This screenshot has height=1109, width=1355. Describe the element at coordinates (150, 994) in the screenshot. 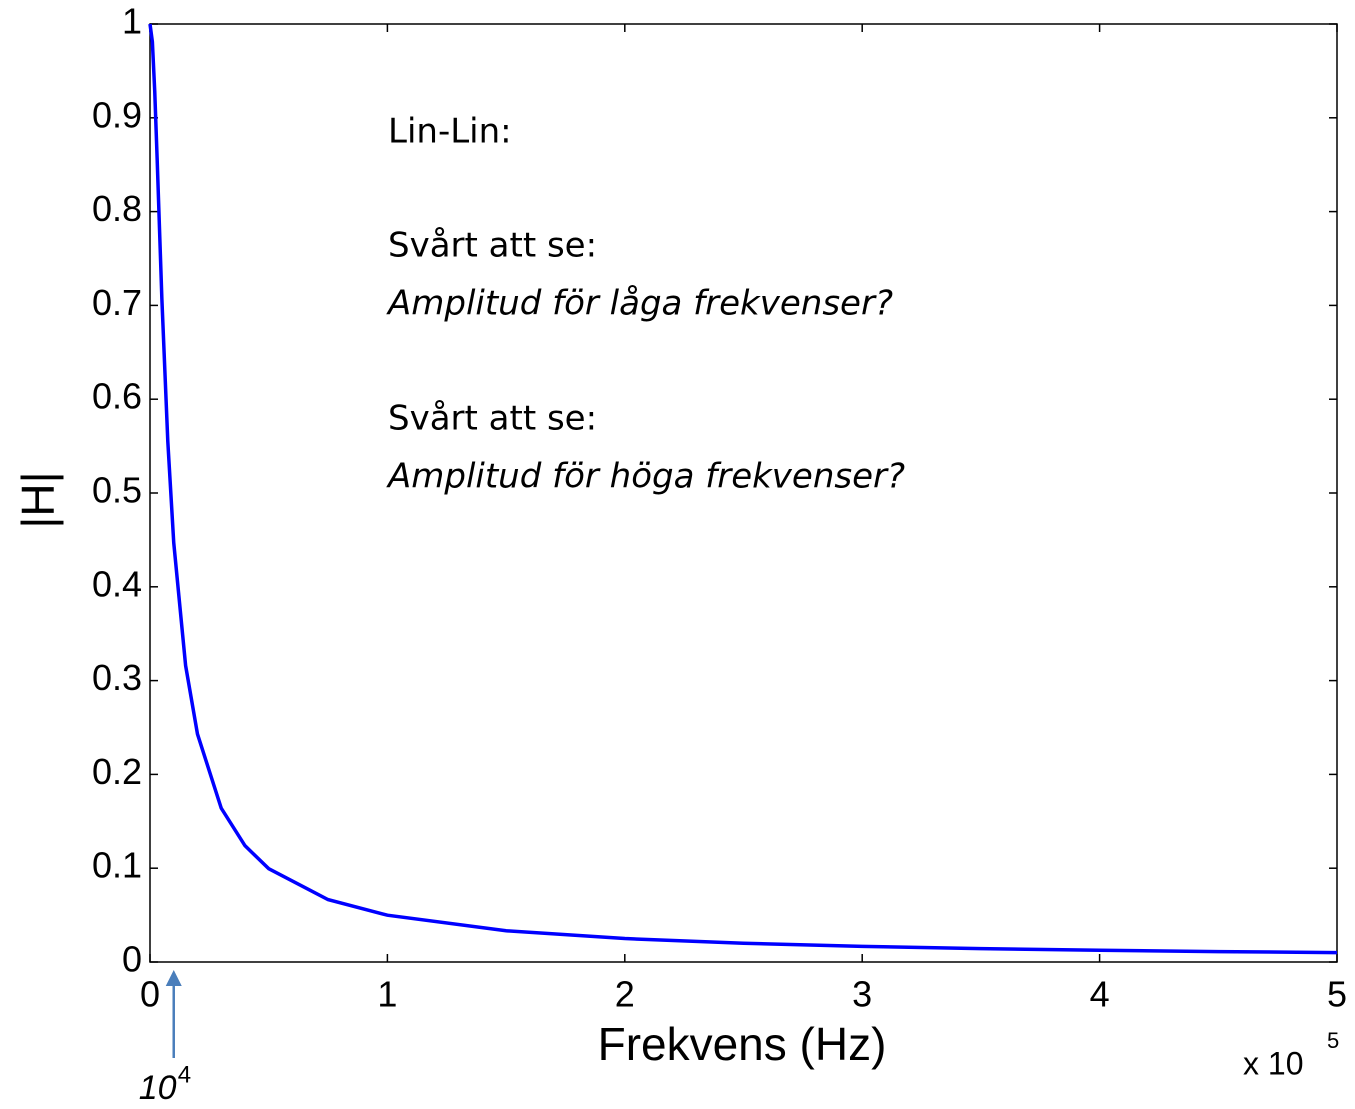

I see `x-tick-label: 0` at that location.